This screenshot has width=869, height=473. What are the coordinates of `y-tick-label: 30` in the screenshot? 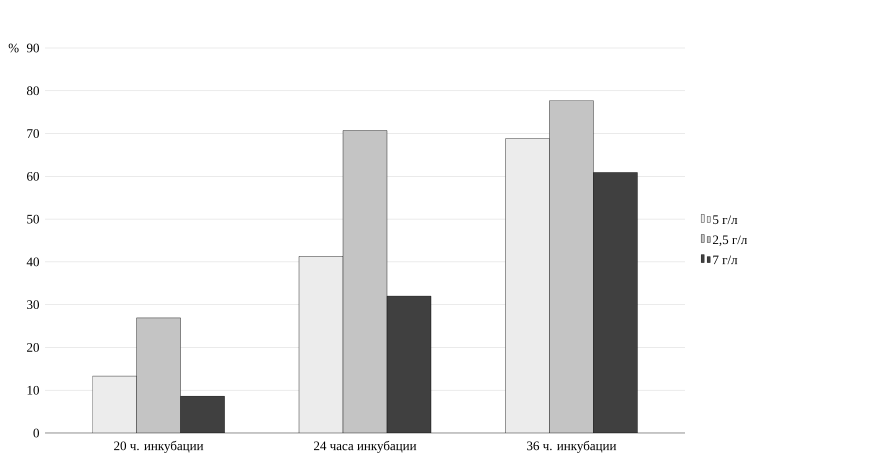 It's located at (33, 305).